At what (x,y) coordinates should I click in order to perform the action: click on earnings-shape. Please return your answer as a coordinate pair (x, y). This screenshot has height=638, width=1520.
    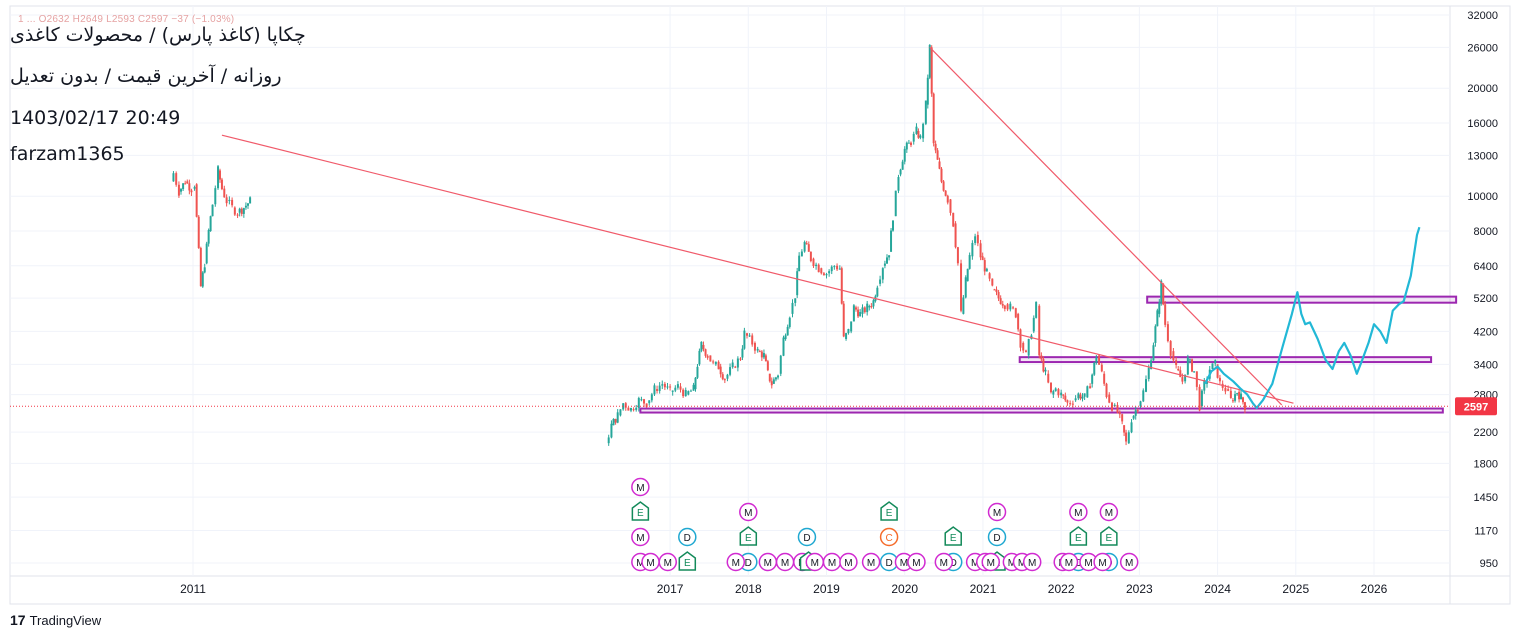
    Looking at the image, I should click on (1109, 536).